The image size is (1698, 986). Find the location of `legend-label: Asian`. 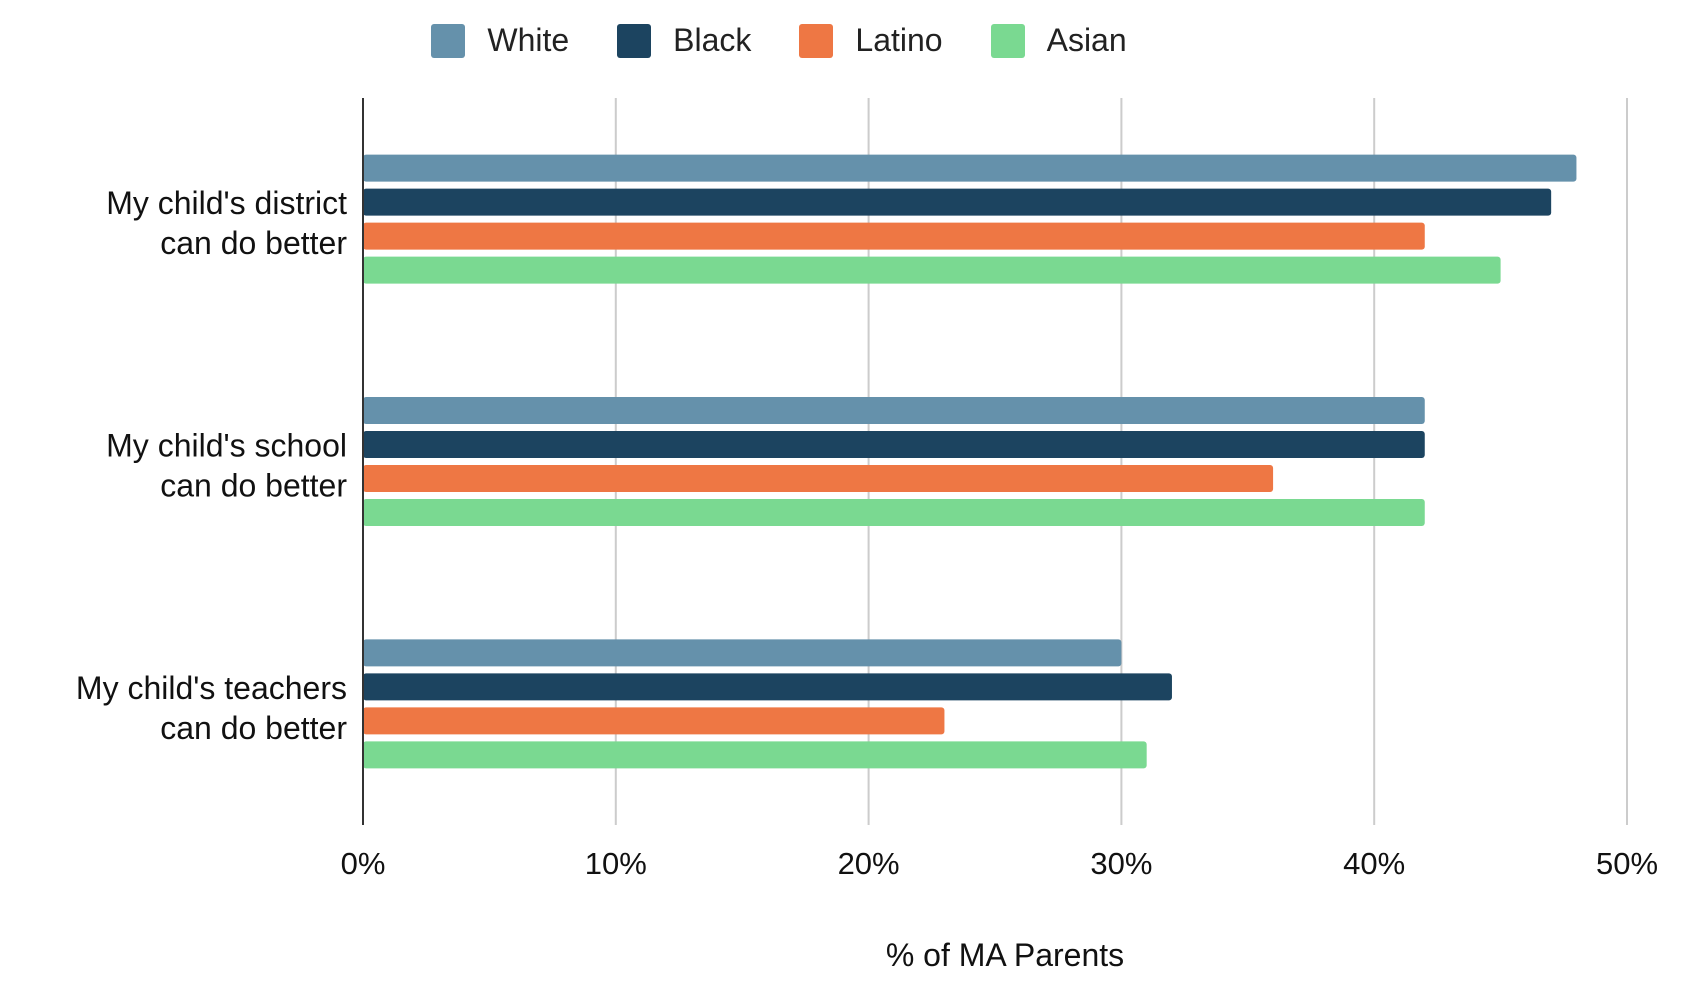

legend-label: Asian is located at coordinates (1086, 40).